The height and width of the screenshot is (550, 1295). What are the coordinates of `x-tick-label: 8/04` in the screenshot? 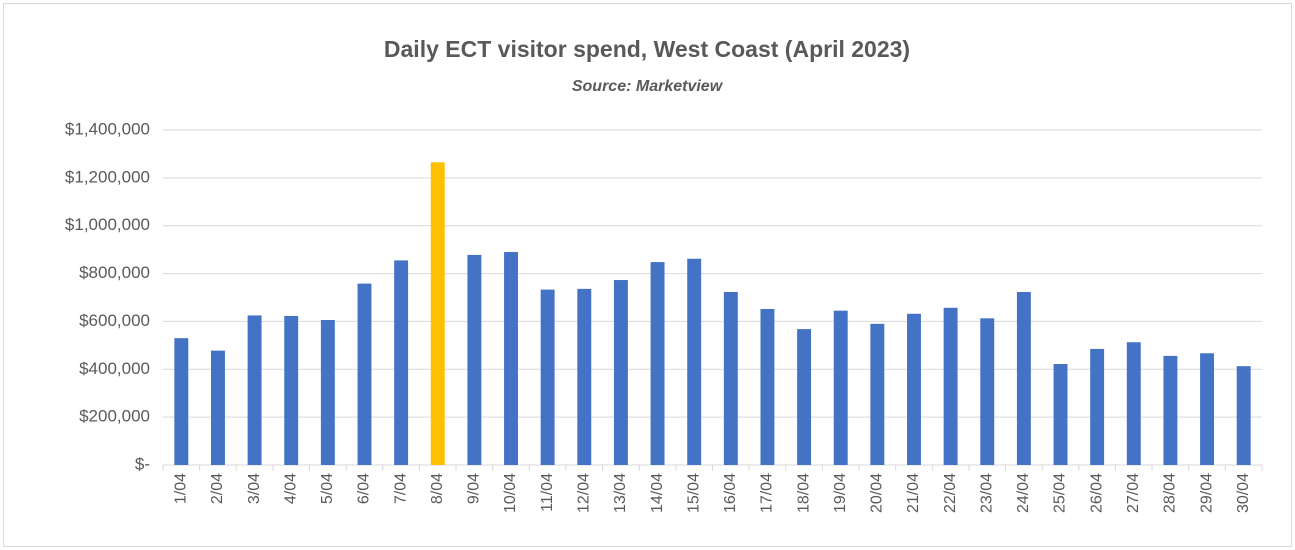 It's located at (437, 488).